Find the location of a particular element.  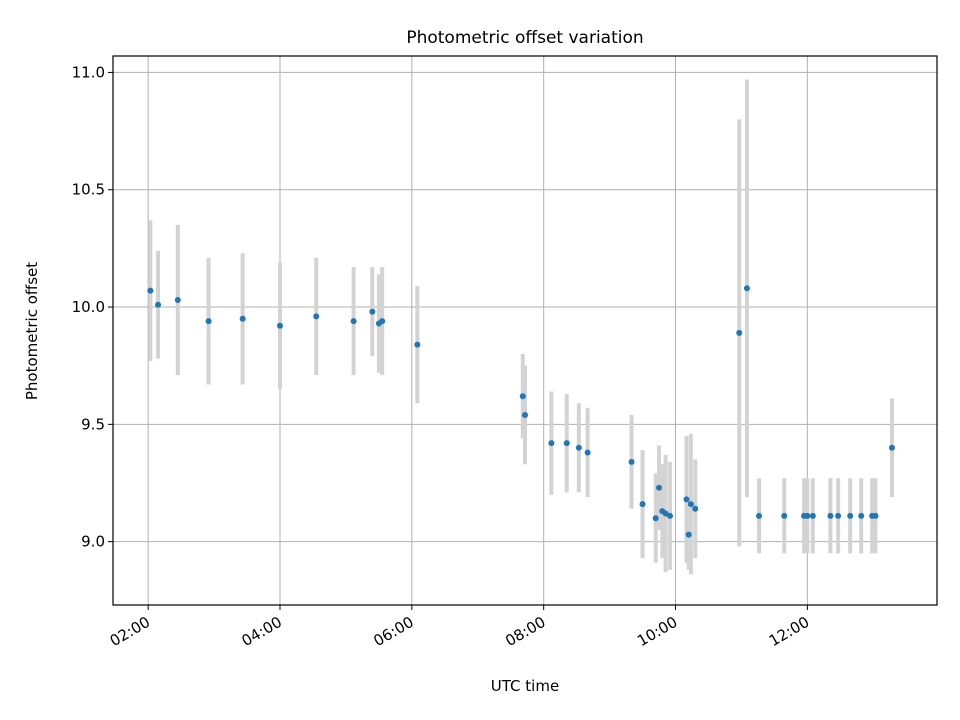

y-tick-label: 9.5 is located at coordinates (93, 424).